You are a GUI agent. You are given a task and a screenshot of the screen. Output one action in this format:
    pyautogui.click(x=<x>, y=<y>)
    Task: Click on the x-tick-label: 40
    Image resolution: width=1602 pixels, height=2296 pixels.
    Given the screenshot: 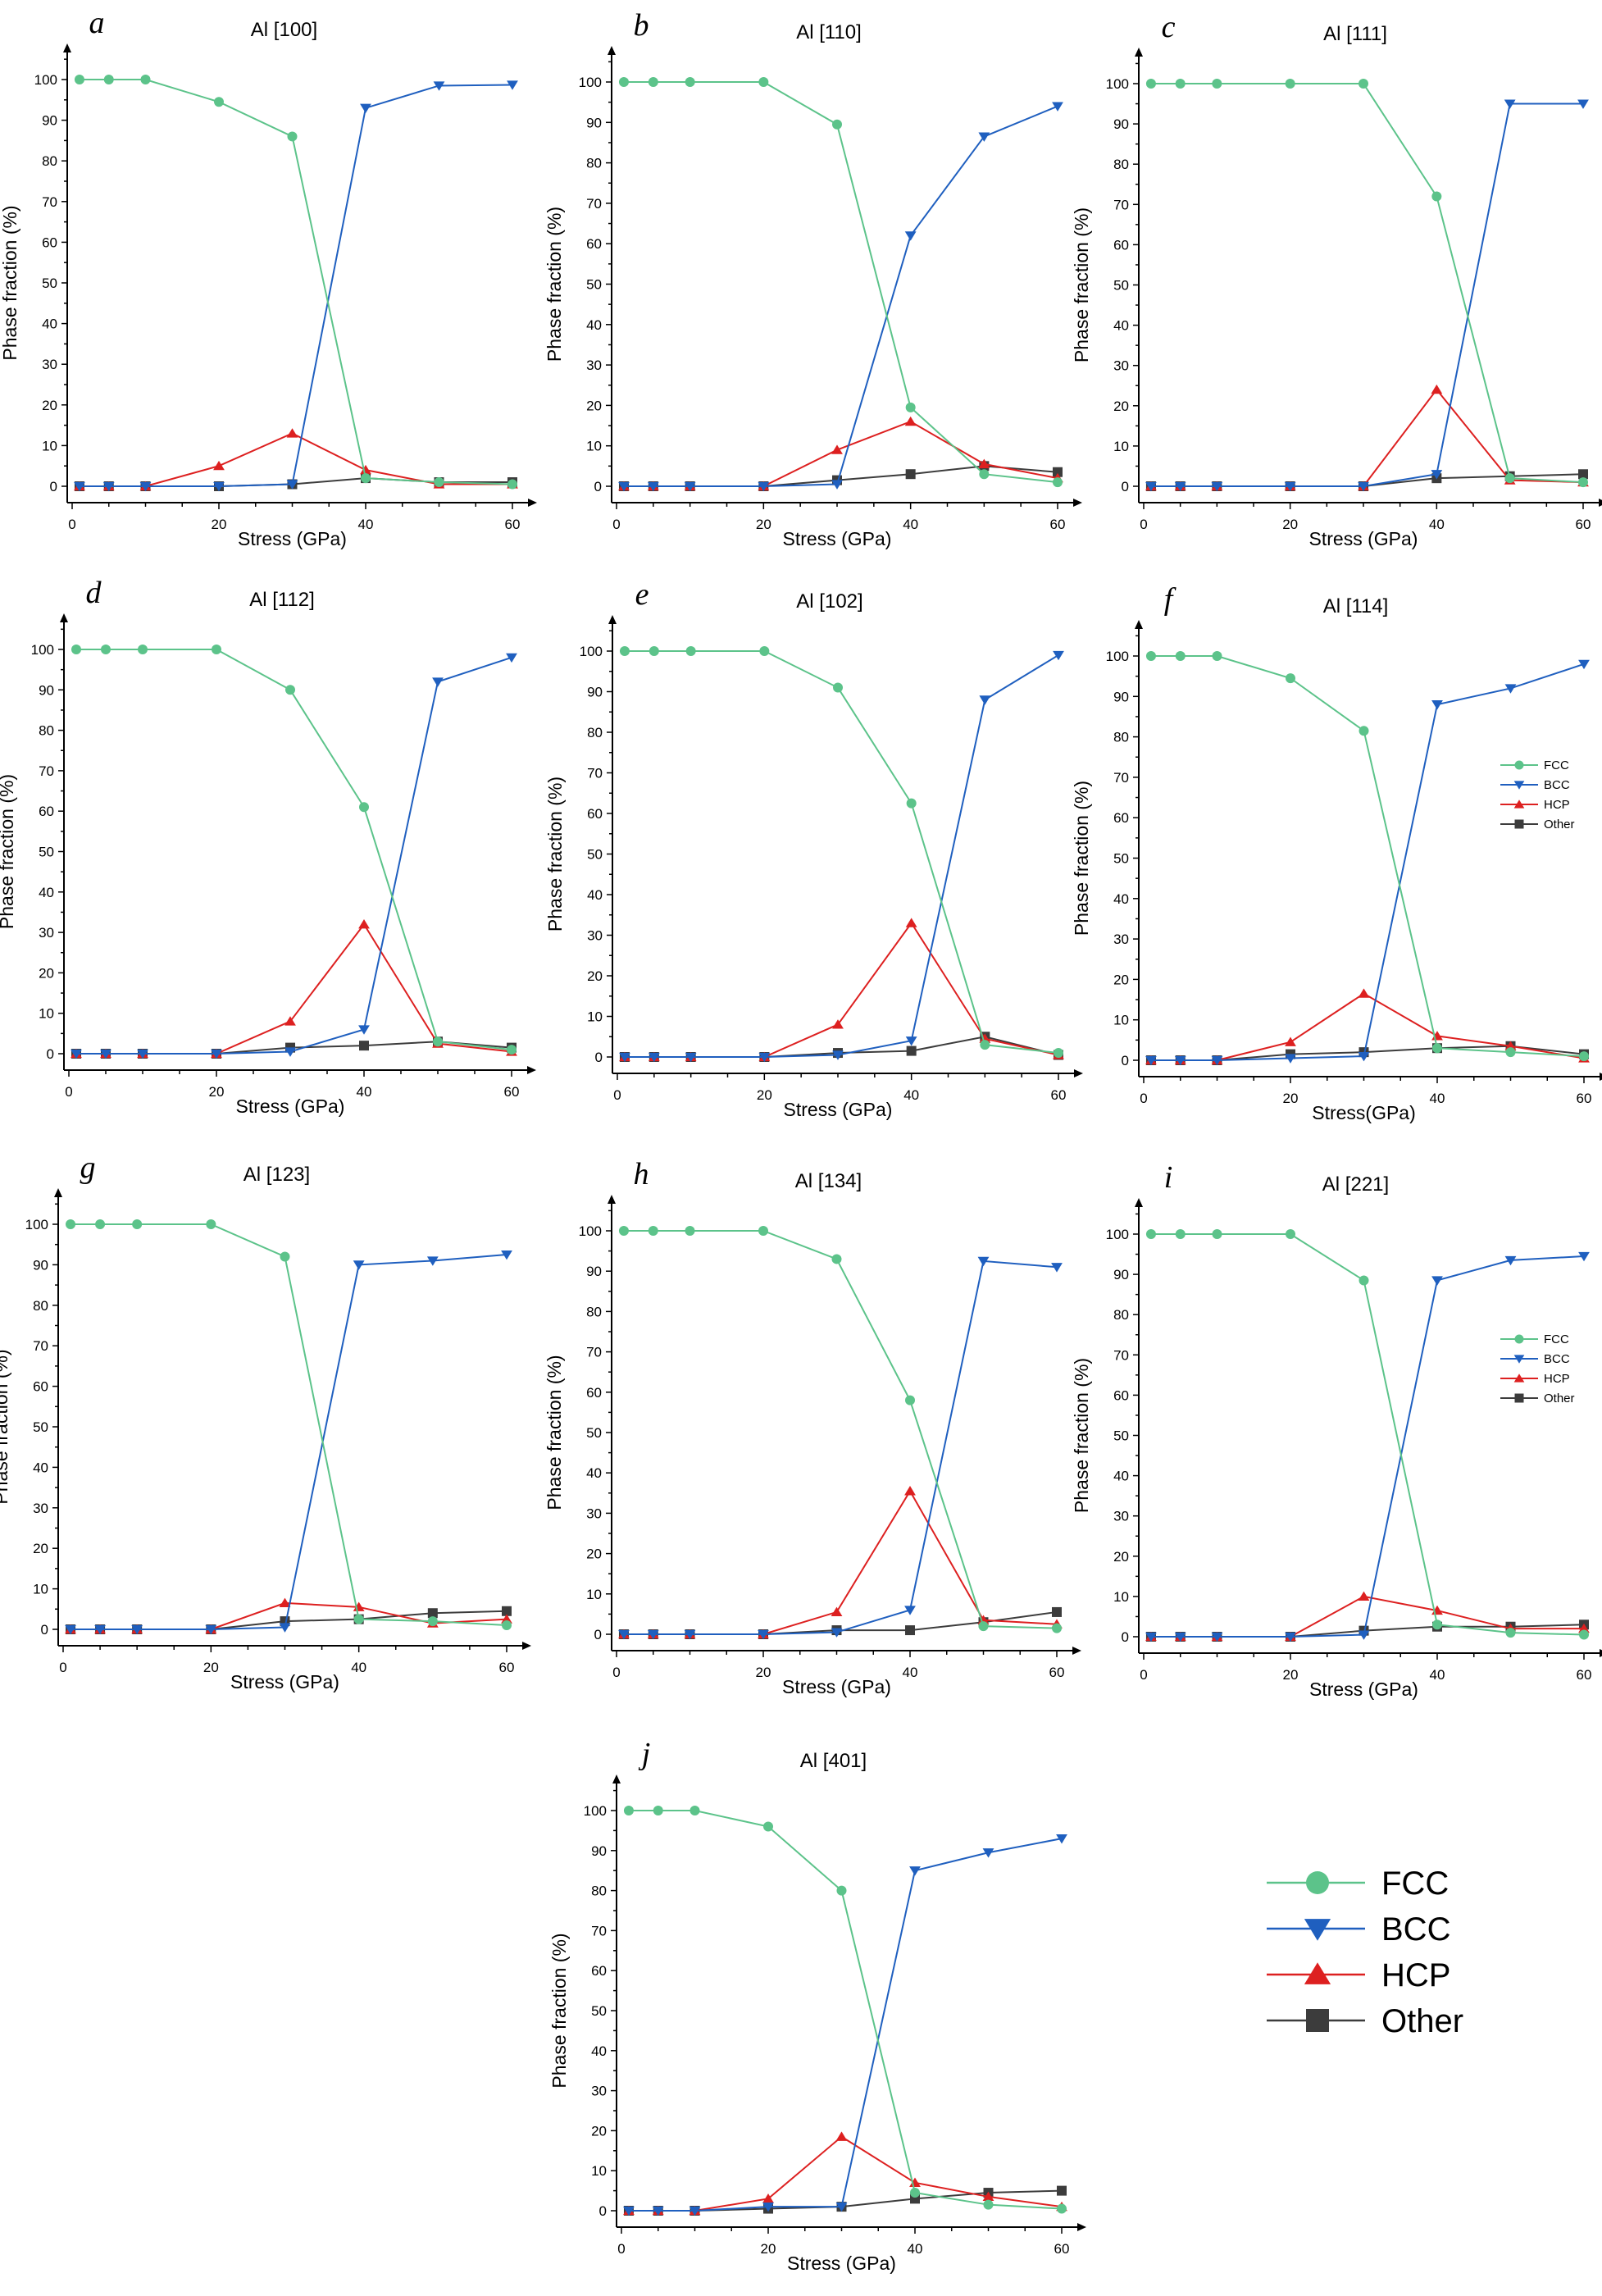 What is the action you would take?
    pyautogui.click(x=366, y=524)
    